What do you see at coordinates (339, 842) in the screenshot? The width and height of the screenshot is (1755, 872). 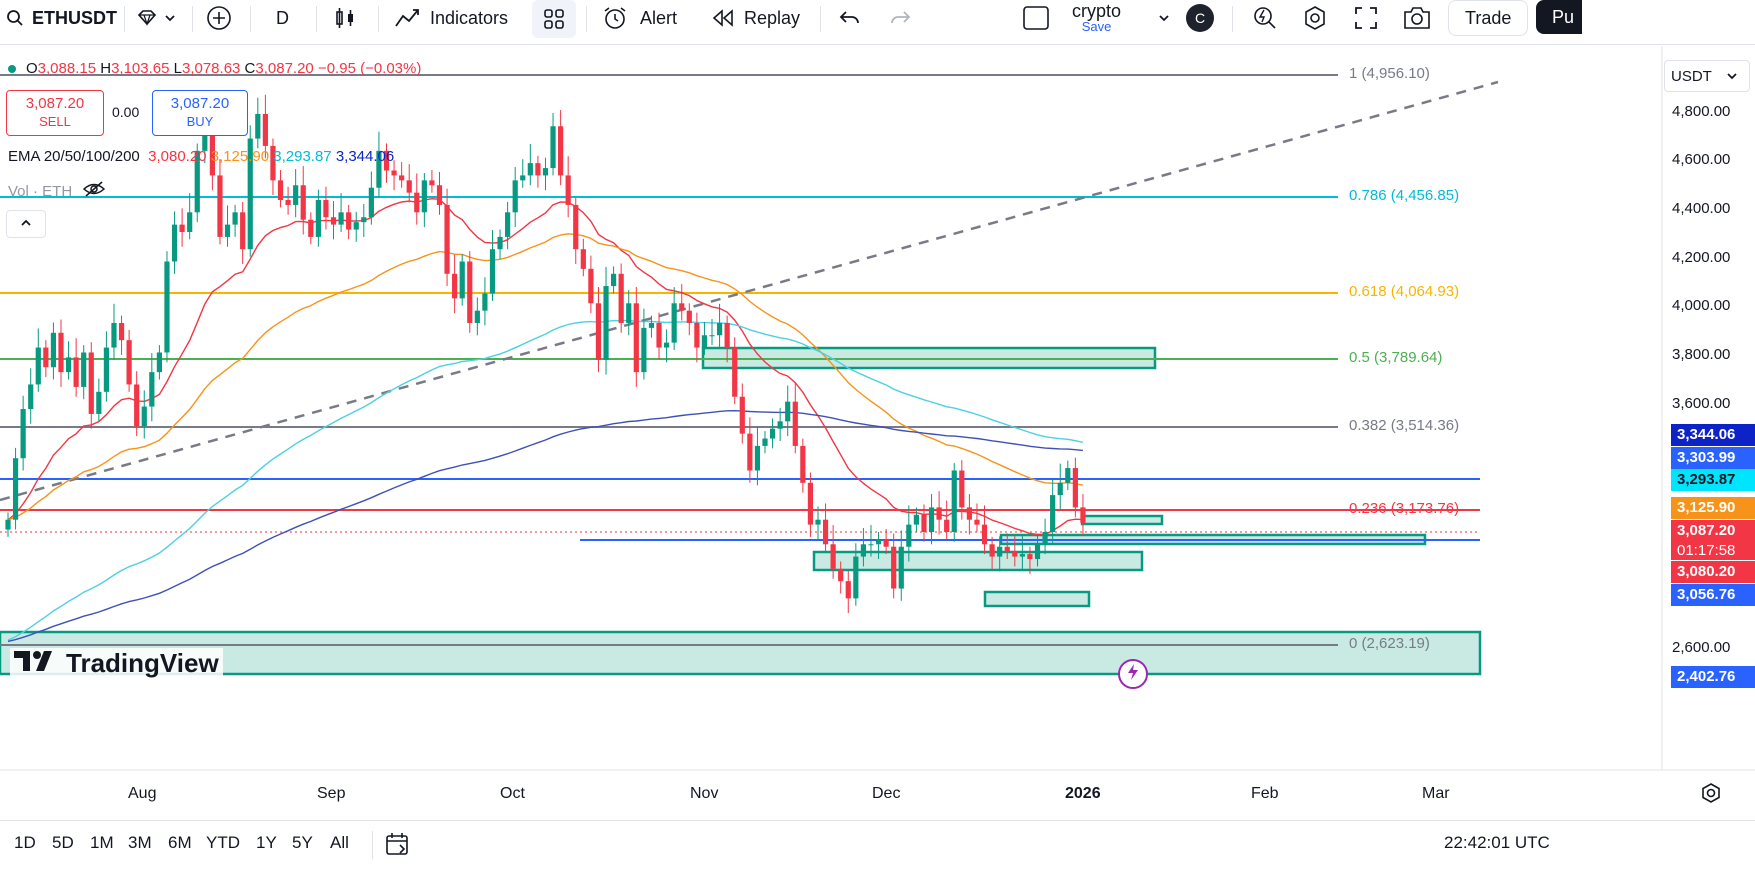 I see `range-button-All: All` at bounding box center [339, 842].